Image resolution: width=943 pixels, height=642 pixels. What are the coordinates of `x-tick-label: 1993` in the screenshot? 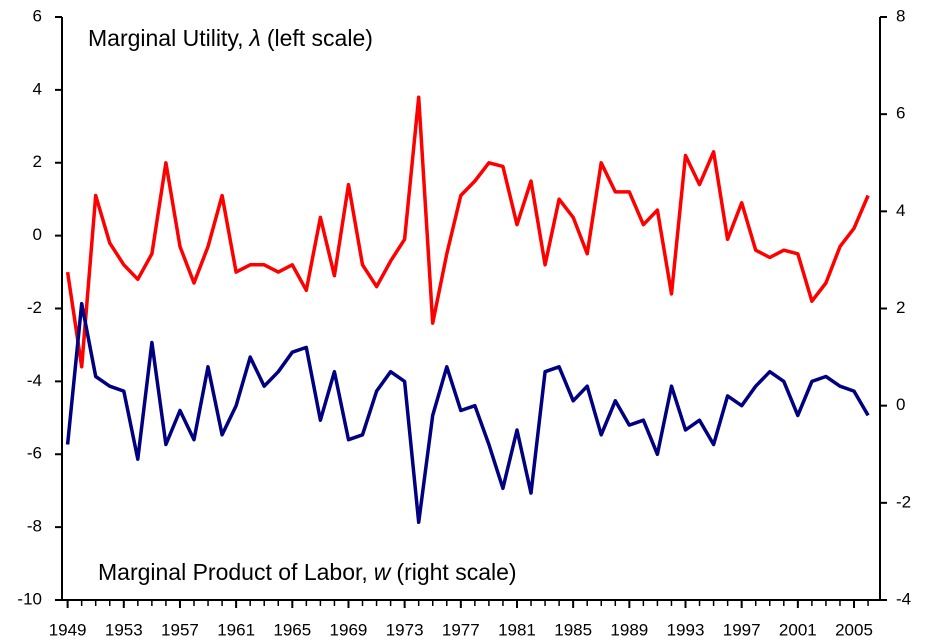 It's located at (686, 629).